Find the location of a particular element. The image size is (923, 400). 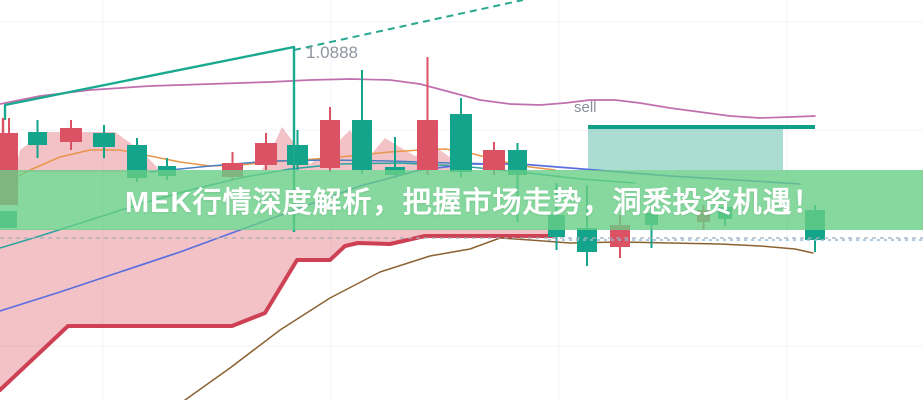

trendline-solid is located at coordinates (149, 138).